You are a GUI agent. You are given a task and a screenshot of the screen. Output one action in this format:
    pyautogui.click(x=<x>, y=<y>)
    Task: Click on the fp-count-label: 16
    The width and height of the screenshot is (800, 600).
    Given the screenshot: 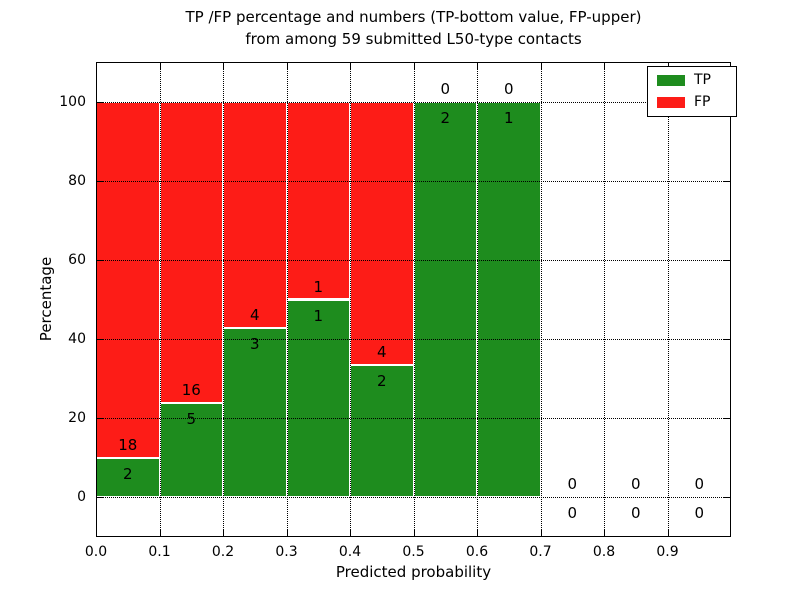 What is the action you would take?
    pyautogui.click(x=191, y=390)
    